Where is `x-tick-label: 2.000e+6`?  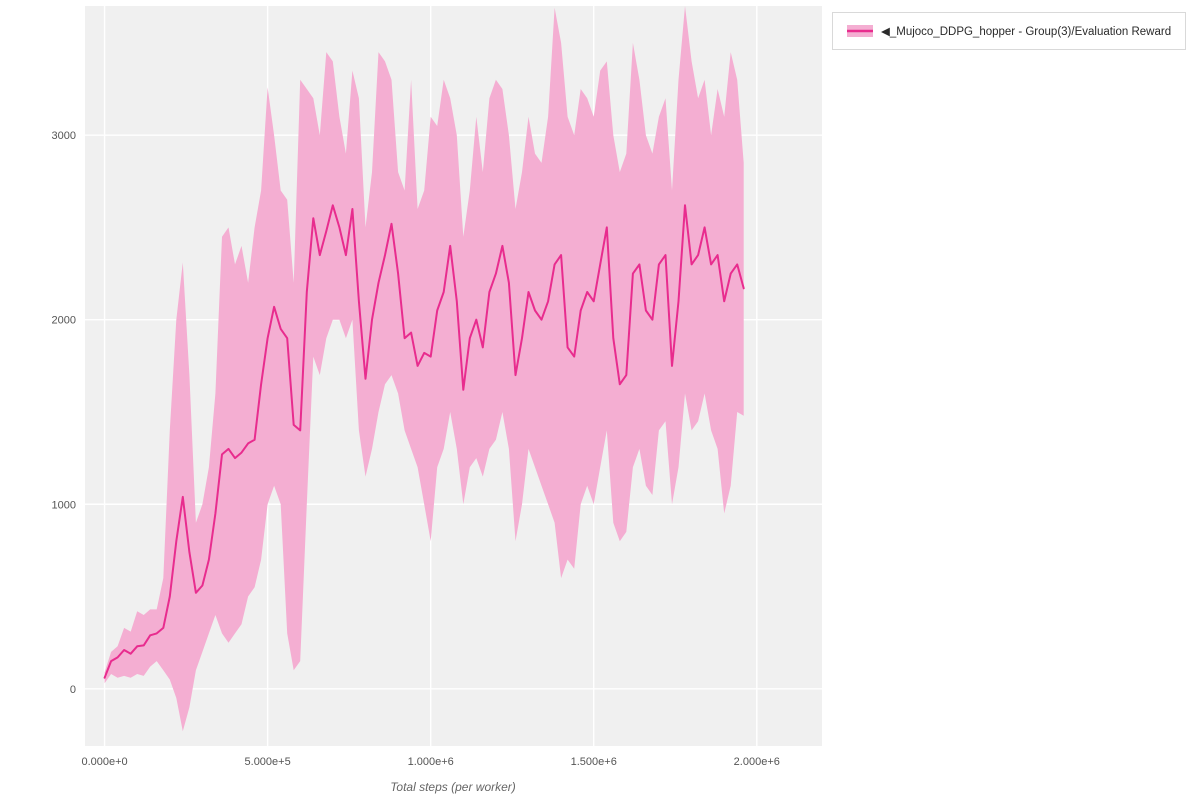
x-tick-label: 2.000e+6 is located at coordinates (757, 762).